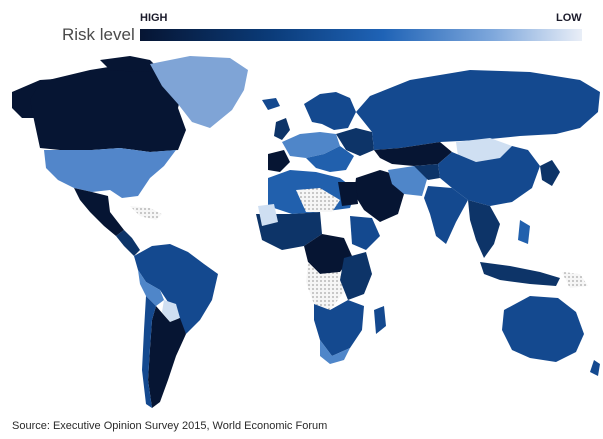 The width and height of the screenshot is (603, 439). Describe the element at coordinates (355, 142) in the screenshot. I see `region-eastern-europe` at that location.